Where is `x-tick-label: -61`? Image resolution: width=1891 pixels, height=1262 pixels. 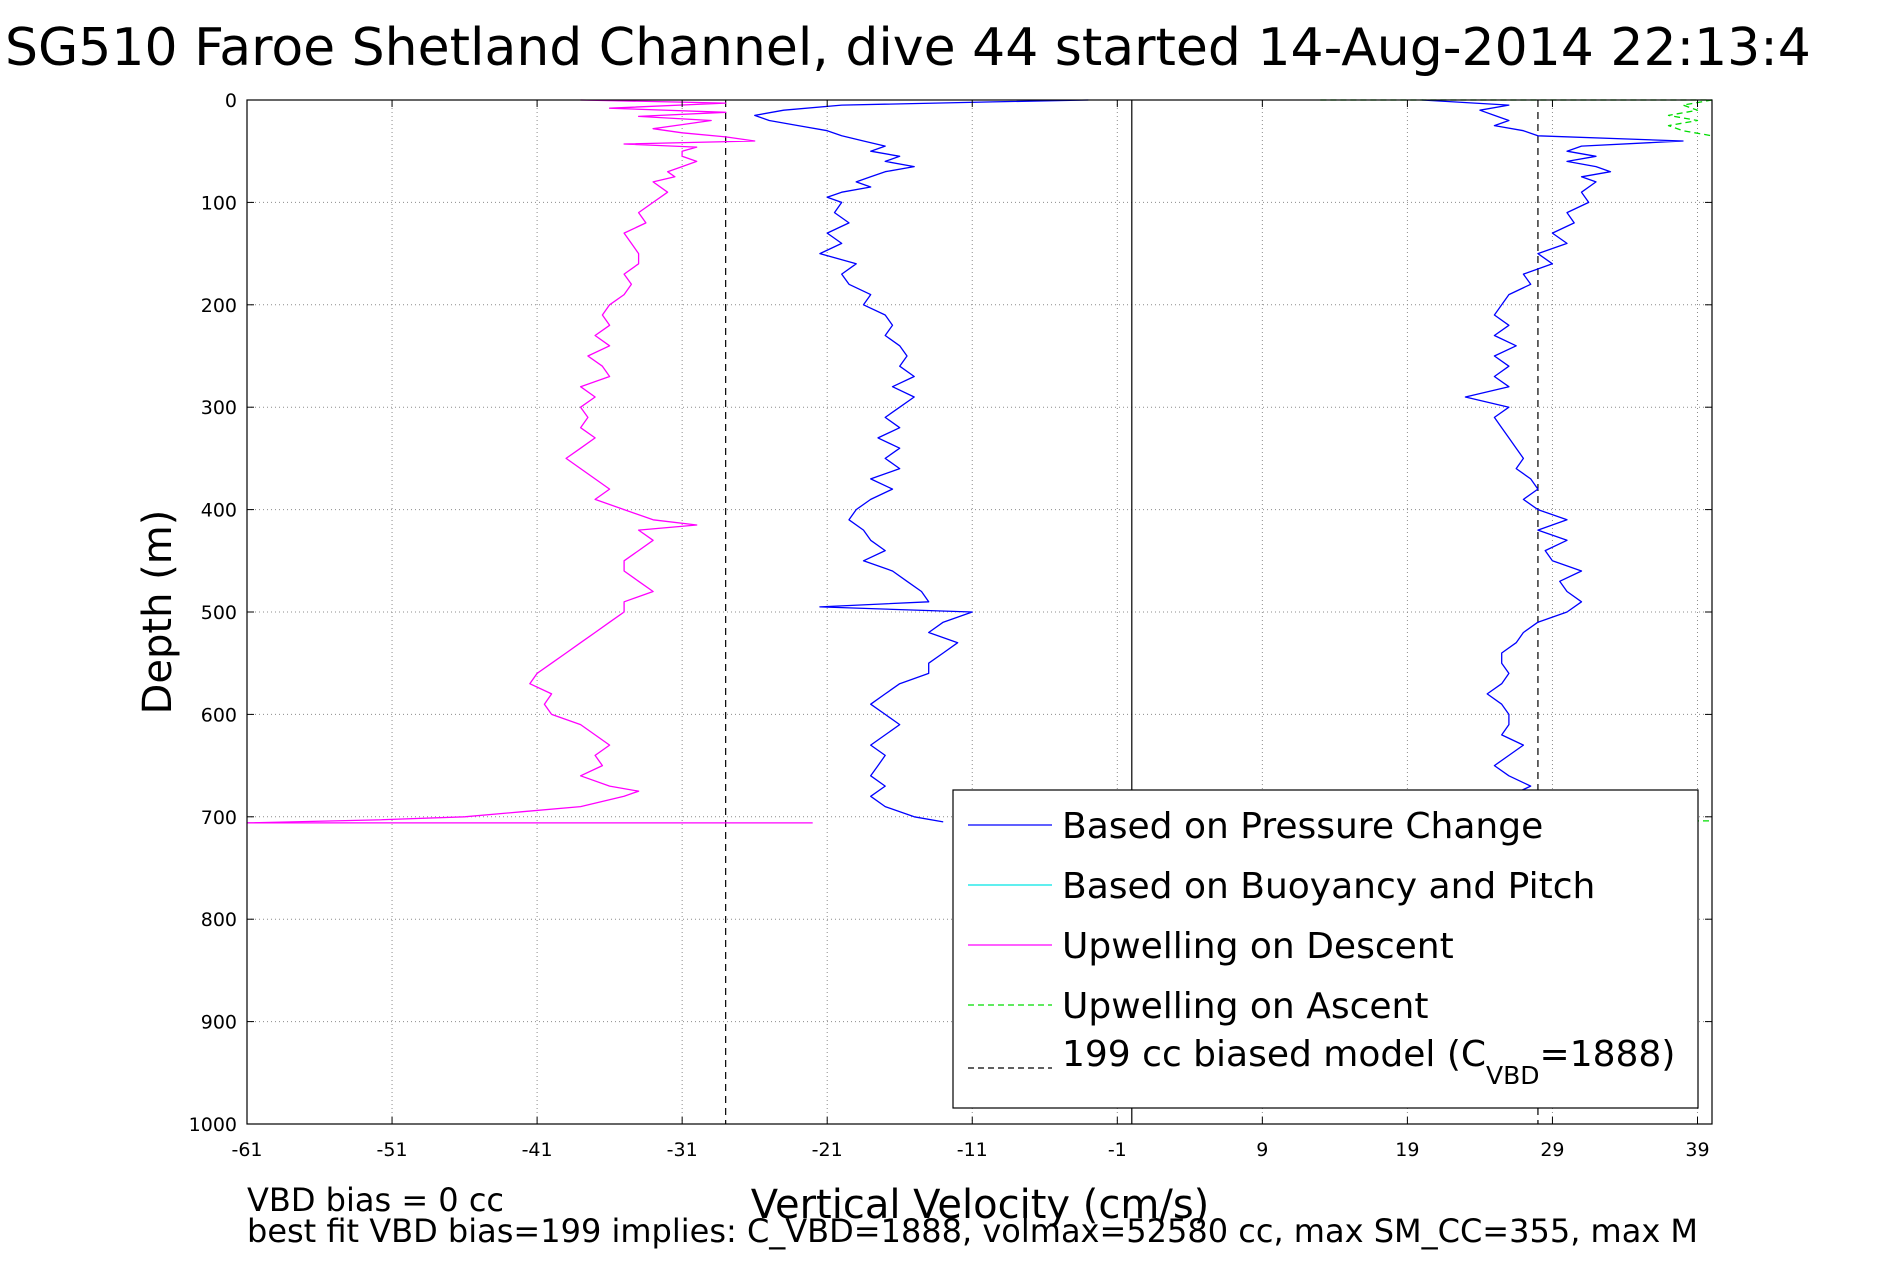 x-tick-label: -61 is located at coordinates (246, 1150).